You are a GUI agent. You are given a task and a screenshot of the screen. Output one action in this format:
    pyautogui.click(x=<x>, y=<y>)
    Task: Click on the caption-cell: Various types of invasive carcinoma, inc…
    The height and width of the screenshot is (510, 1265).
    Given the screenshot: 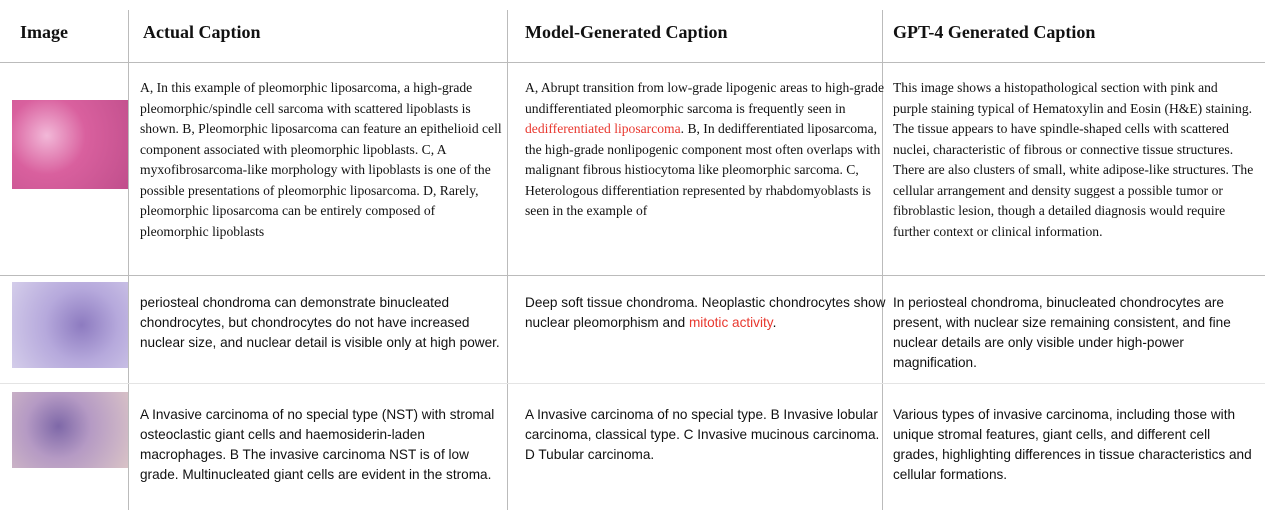 What is the action you would take?
    pyautogui.click(x=1074, y=445)
    